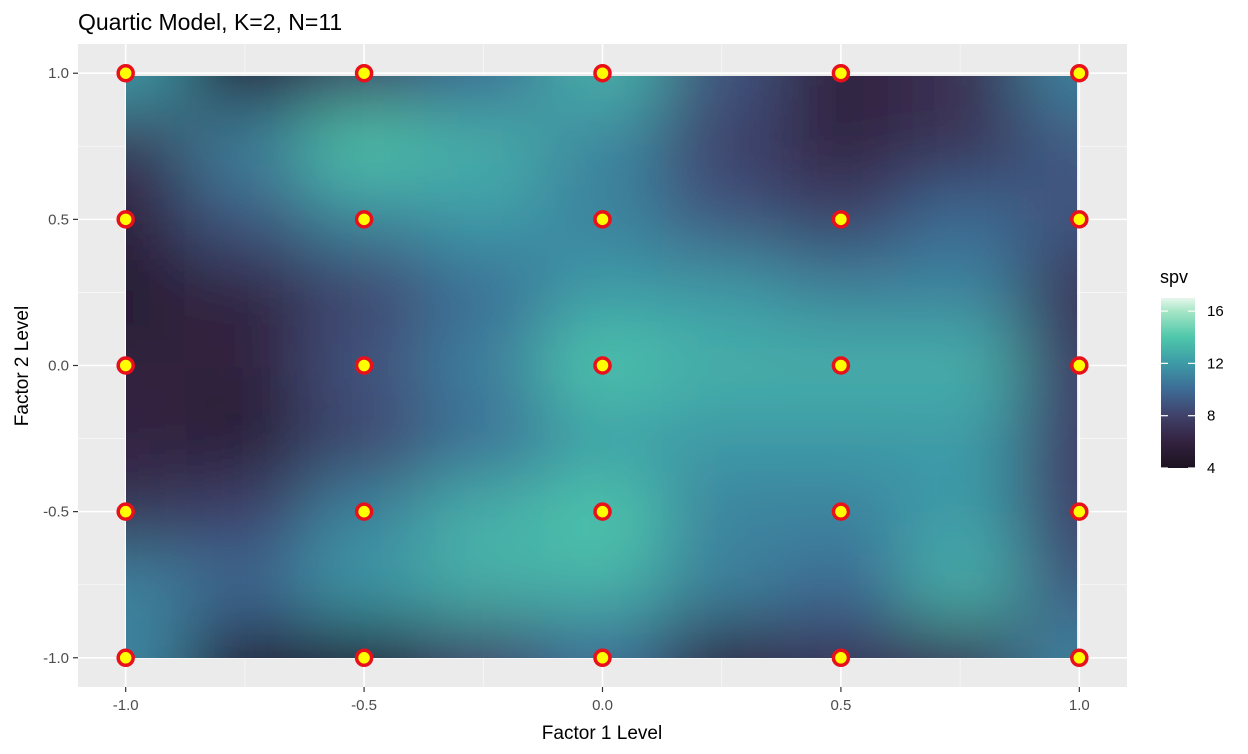 The image size is (1248, 754). What do you see at coordinates (1215, 363) in the screenshot?
I see `legend-tick-label: 12` at bounding box center [1215, 363].